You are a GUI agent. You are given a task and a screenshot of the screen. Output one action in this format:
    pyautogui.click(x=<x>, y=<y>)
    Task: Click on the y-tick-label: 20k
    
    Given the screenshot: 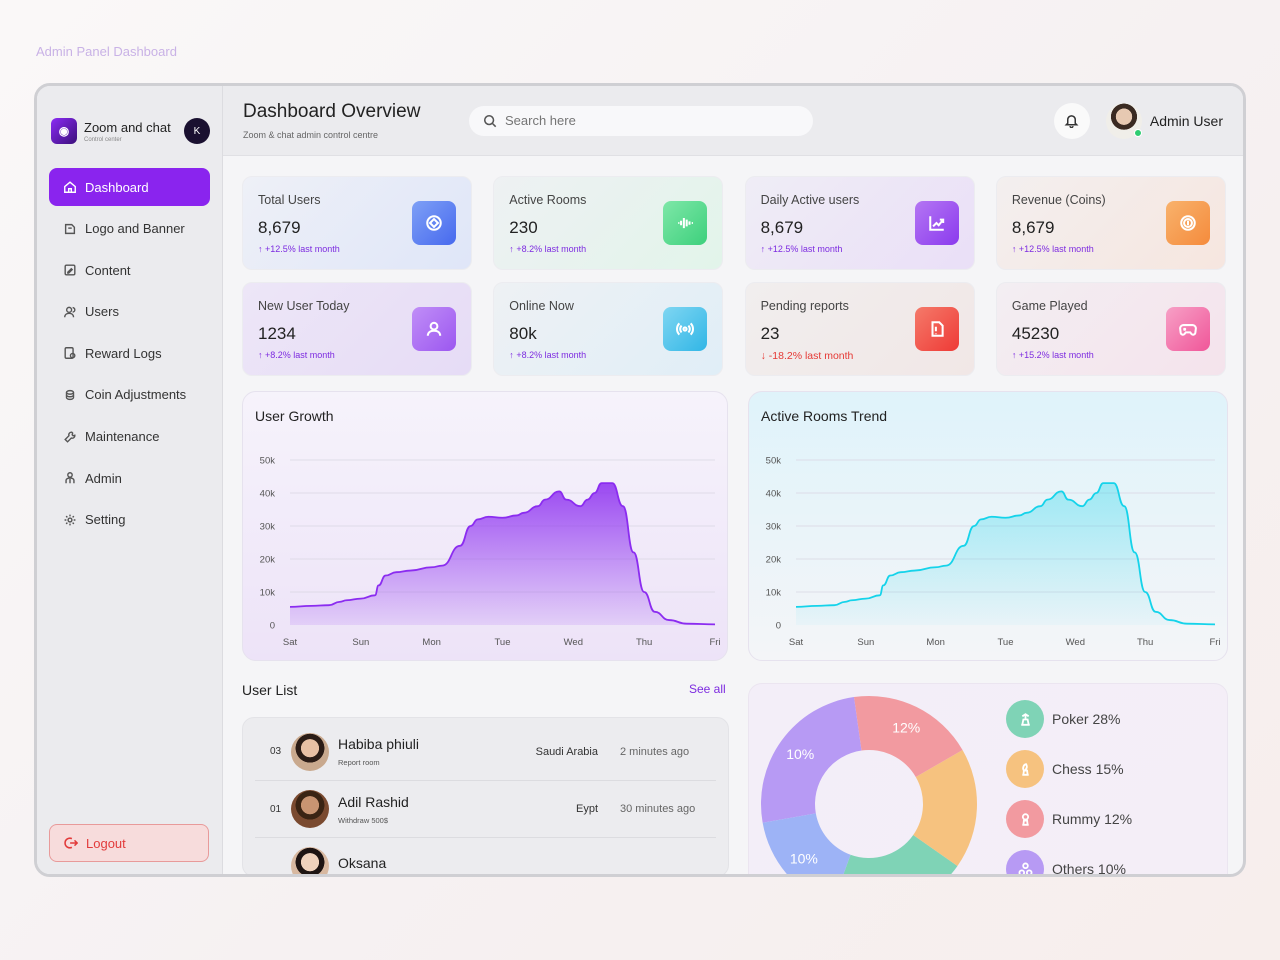 What is the action you would take?
    pyautogui.click(x=268, y=560)
    